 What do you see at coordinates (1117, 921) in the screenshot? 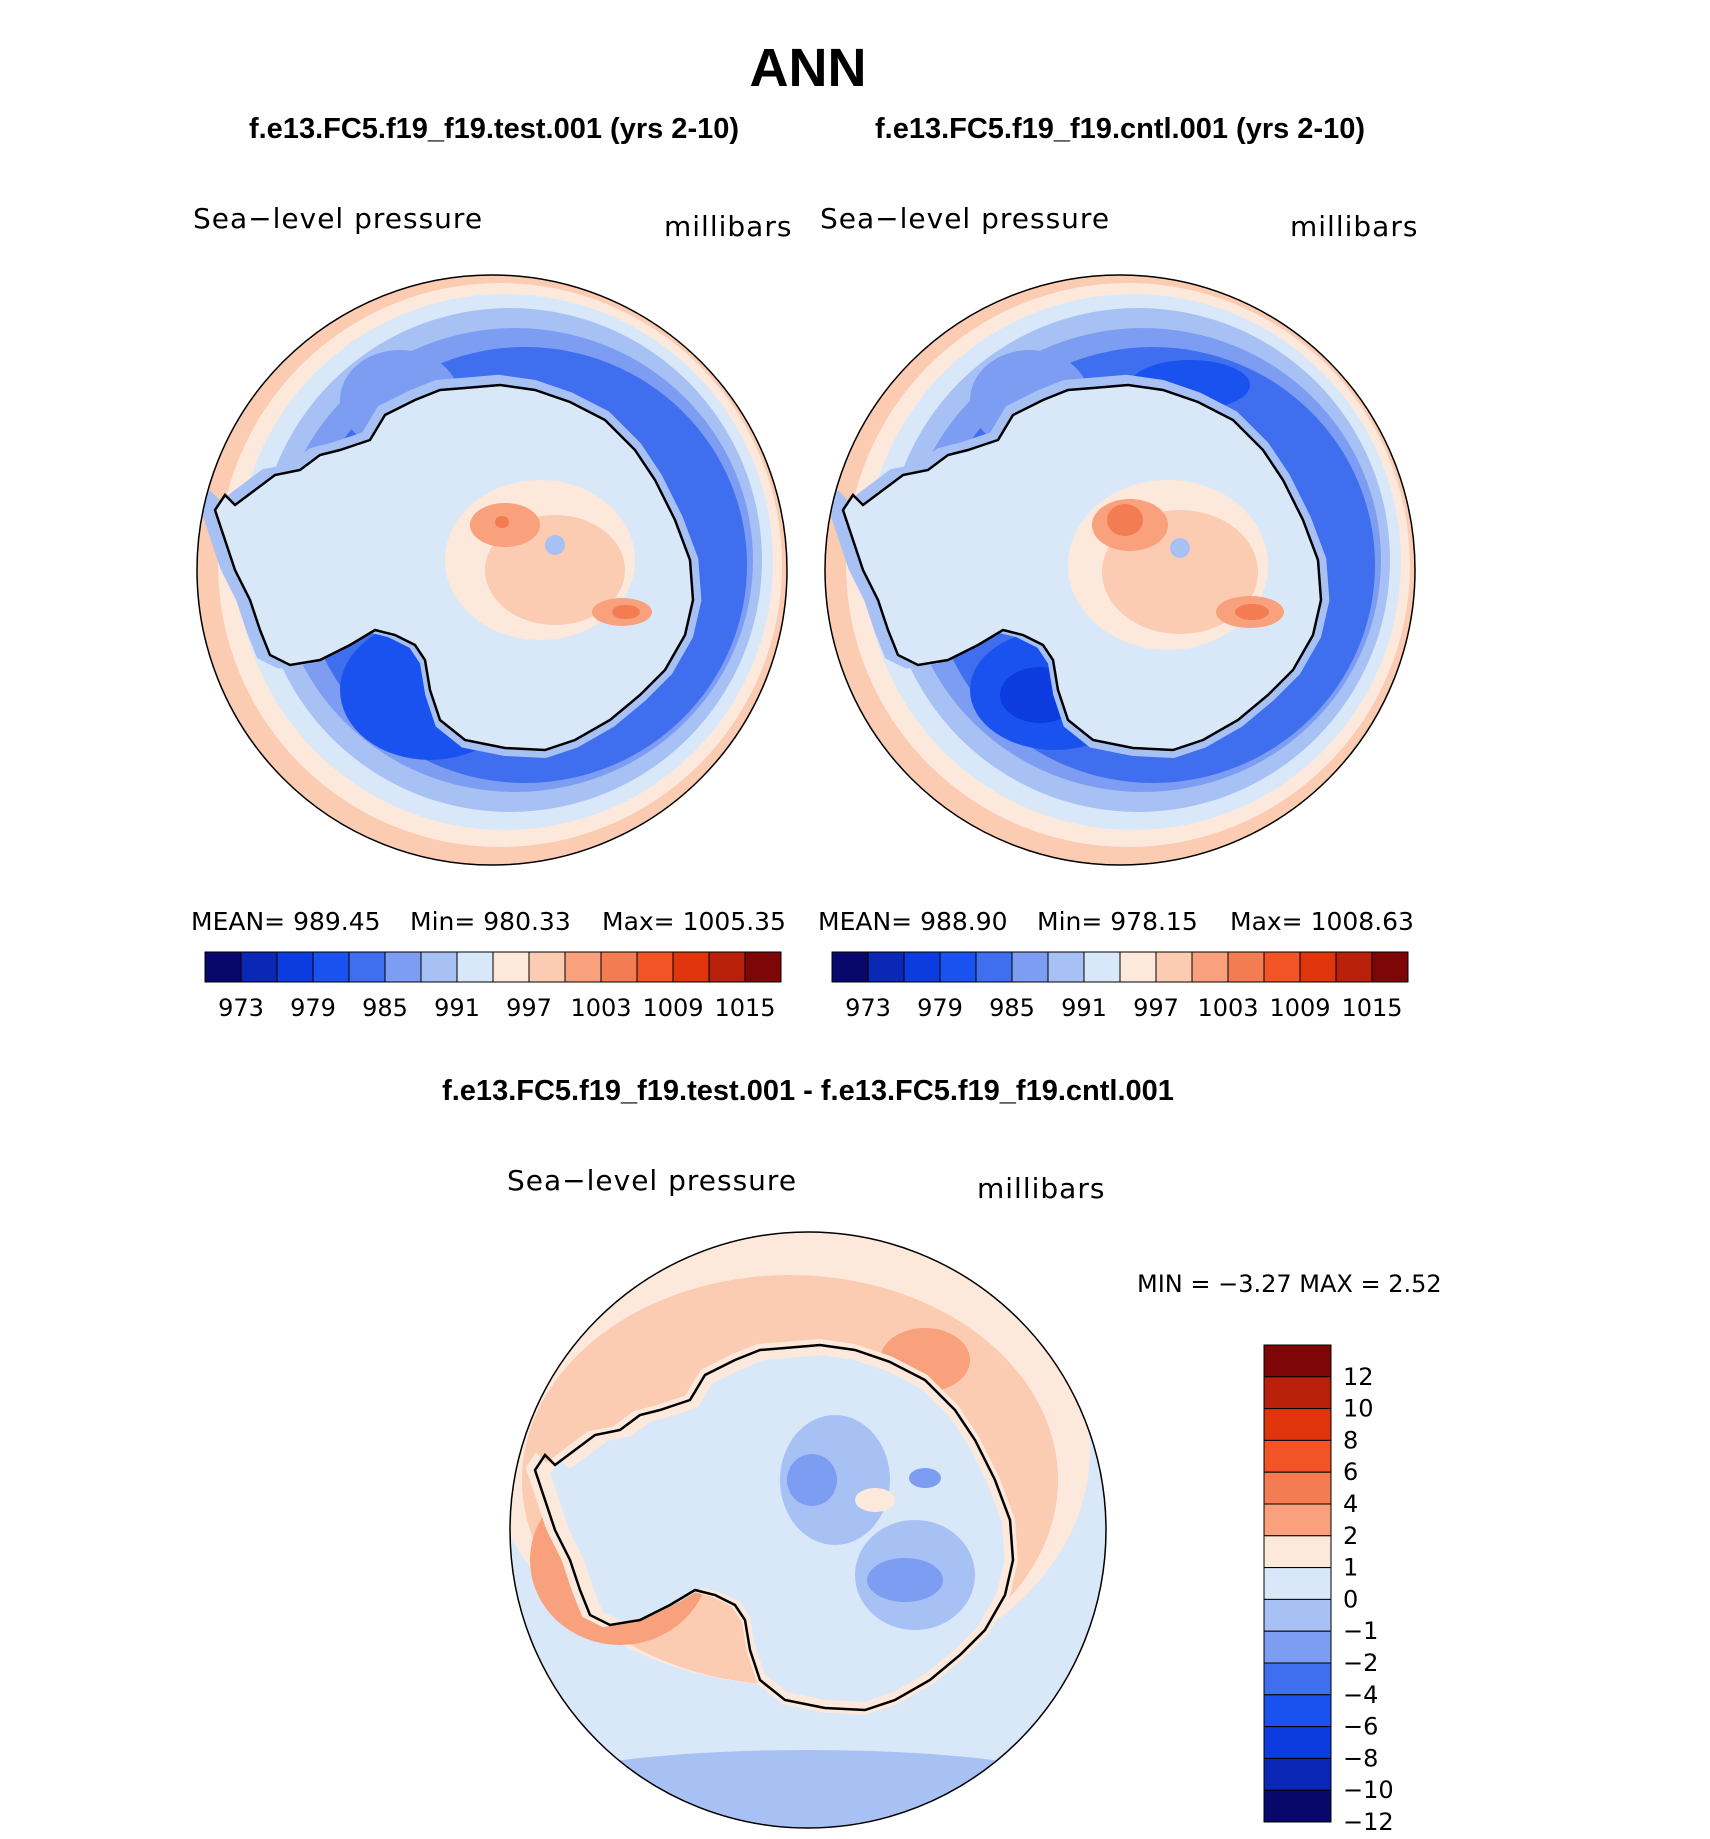
I see `cntl-min: Min= 978.15` at bounding box center [1117, 921].